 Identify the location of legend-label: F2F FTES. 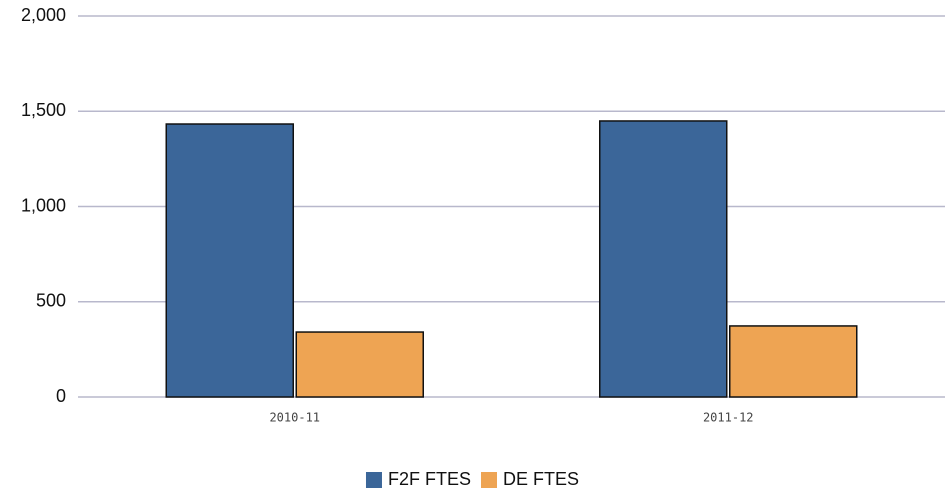
(429, 479).